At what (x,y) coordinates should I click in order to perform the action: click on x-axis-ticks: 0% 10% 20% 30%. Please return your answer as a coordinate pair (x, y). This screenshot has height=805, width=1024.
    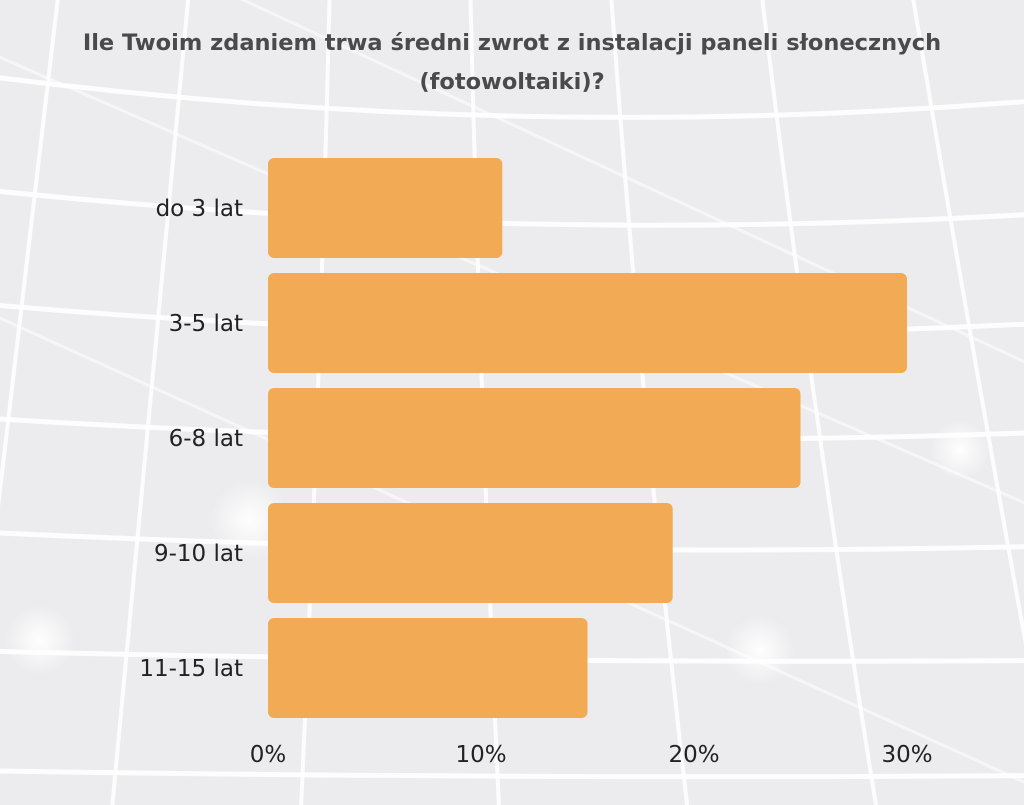
    Looking at the image, I should click on (591, 755).